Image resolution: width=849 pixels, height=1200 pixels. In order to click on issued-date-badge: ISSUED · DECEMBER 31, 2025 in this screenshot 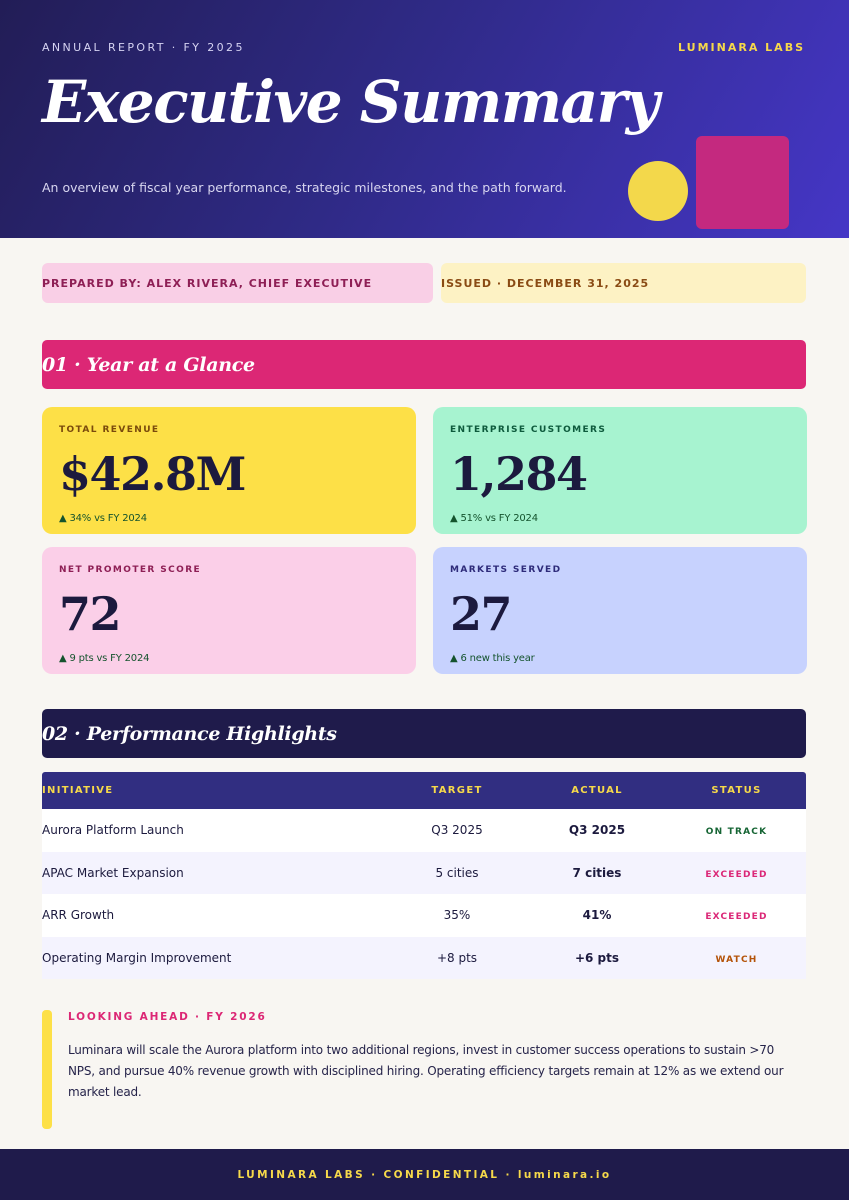, I will do `click(623, 283)`.